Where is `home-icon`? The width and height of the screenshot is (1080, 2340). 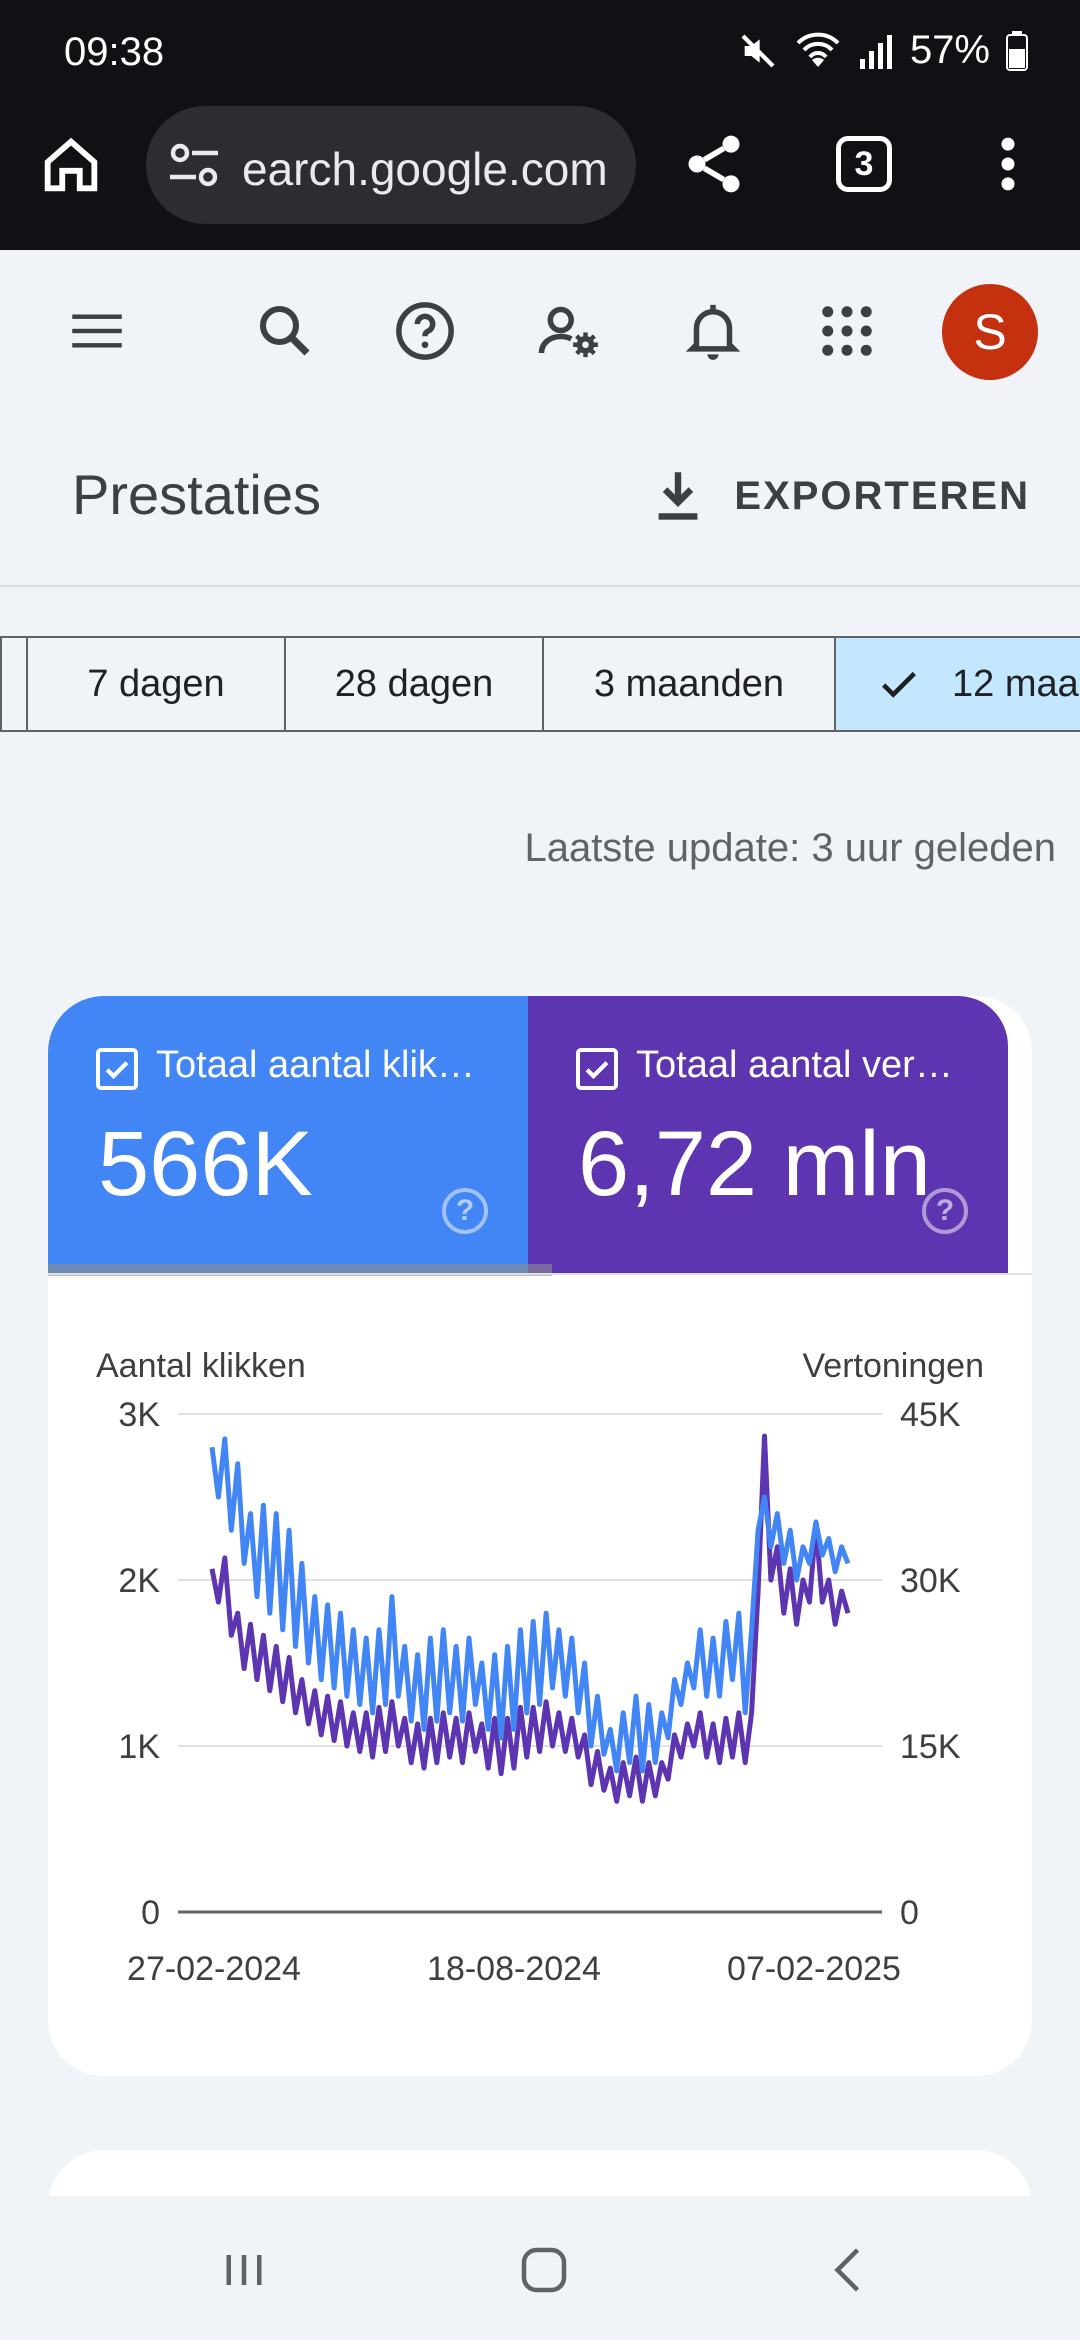 home-icon is located at coordinates (71, 164).